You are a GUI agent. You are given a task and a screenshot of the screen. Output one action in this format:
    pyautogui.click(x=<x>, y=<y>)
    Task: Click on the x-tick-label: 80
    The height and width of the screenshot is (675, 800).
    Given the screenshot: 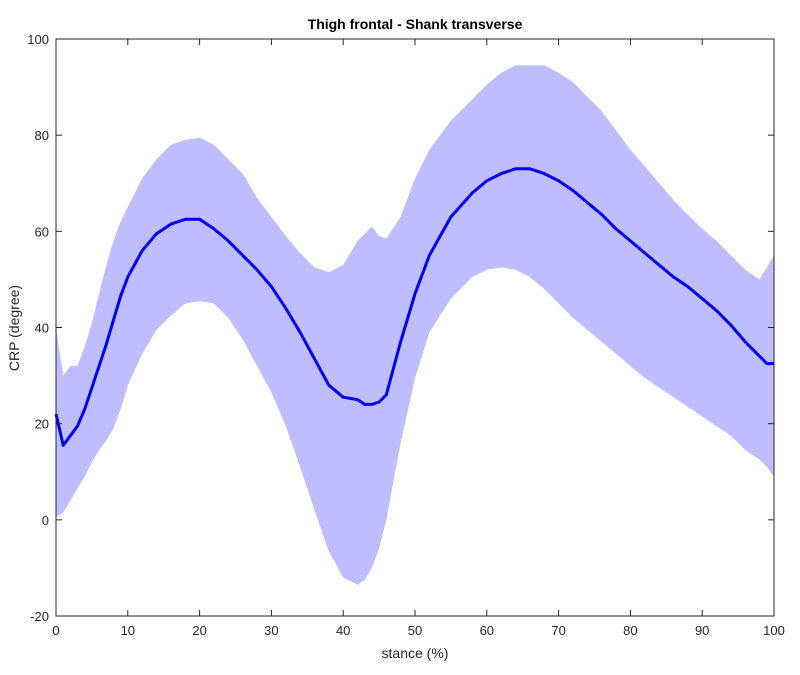 What is the action you would take?
    pyautogui.click(x=630, y=630)
    